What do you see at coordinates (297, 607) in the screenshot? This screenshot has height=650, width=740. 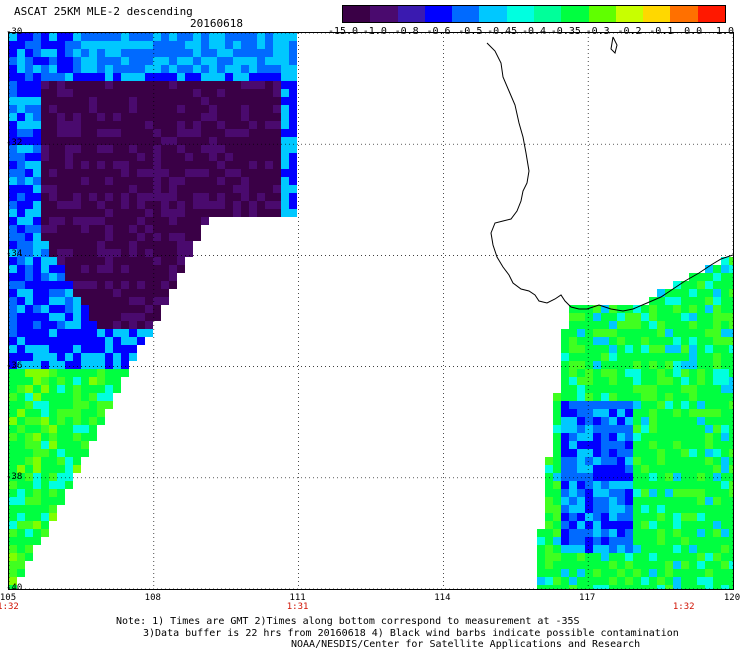 I see `time-label: 1:31` at bounding box center [297, 607].